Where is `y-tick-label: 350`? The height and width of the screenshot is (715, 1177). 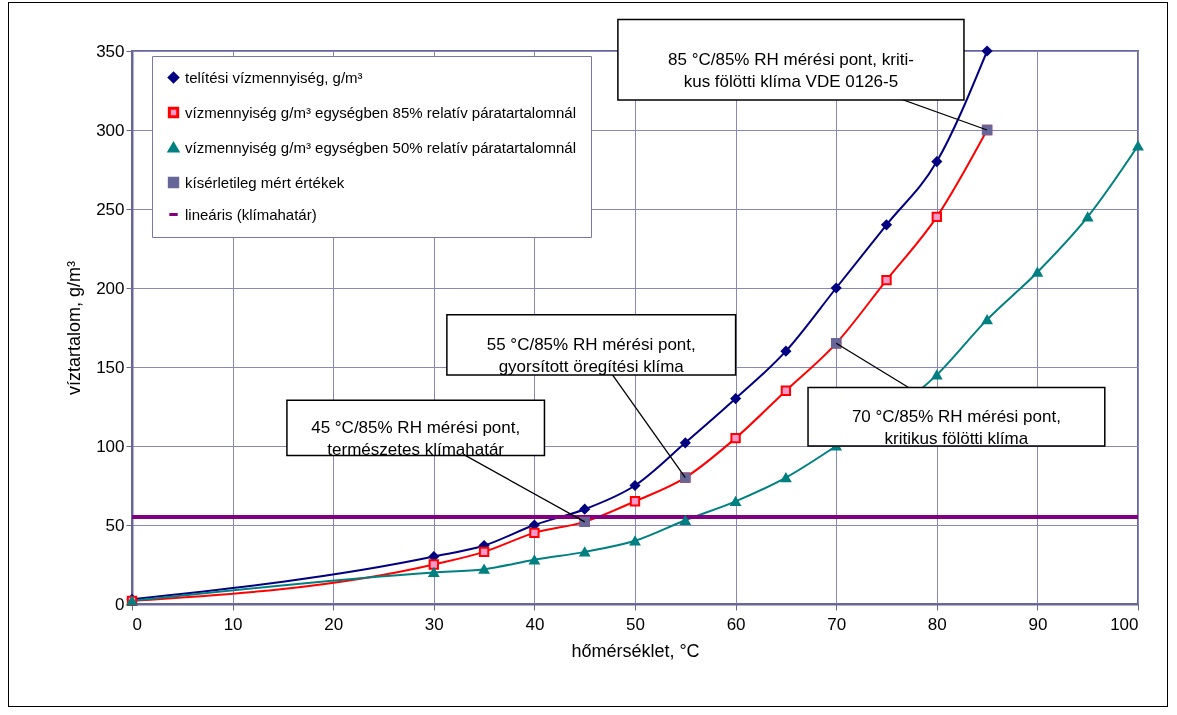
y-tick-label: 350 is located at coordinates (110, 51).